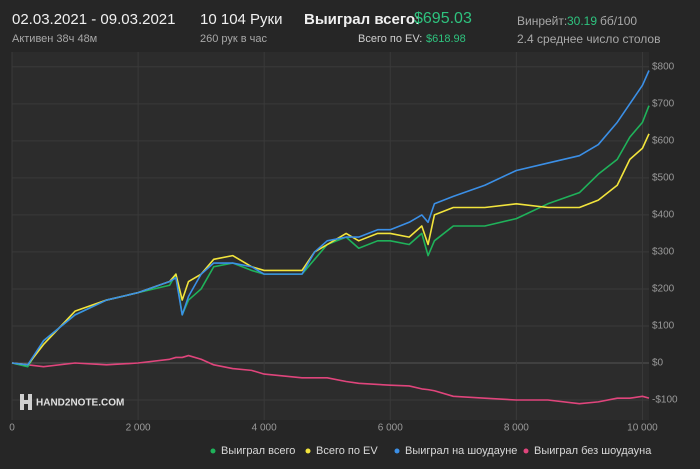 This screenshot has height=469, width=700. What do you see at coordinates (55, 39) in the screenshot?
I see `active-time: Активен 38ч 48м` at bounding box center [55, 39].